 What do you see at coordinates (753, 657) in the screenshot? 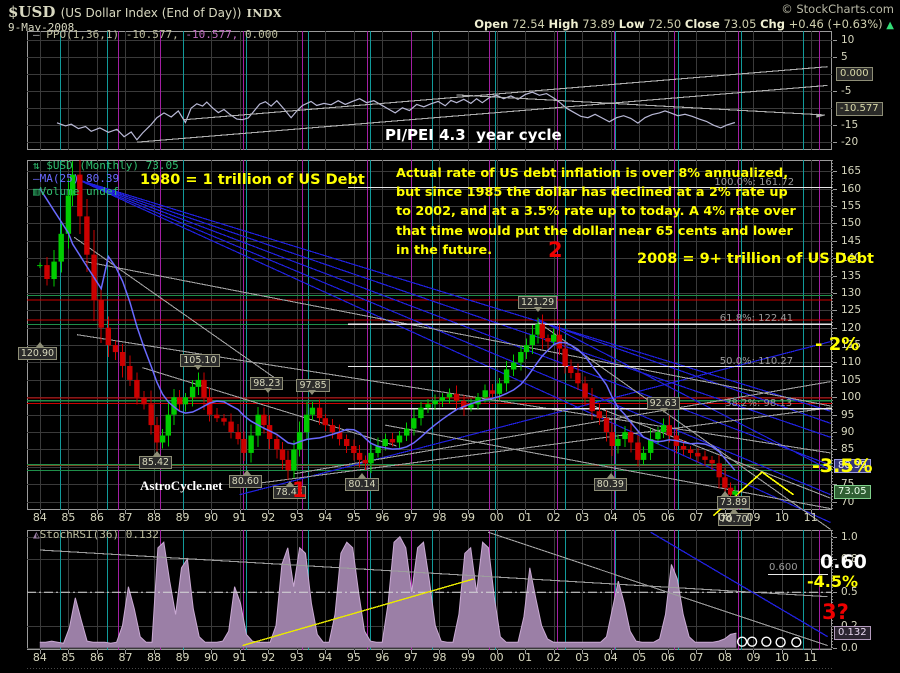
I see `x-axis-tick-label: 09` at bounding box center [753, 657].